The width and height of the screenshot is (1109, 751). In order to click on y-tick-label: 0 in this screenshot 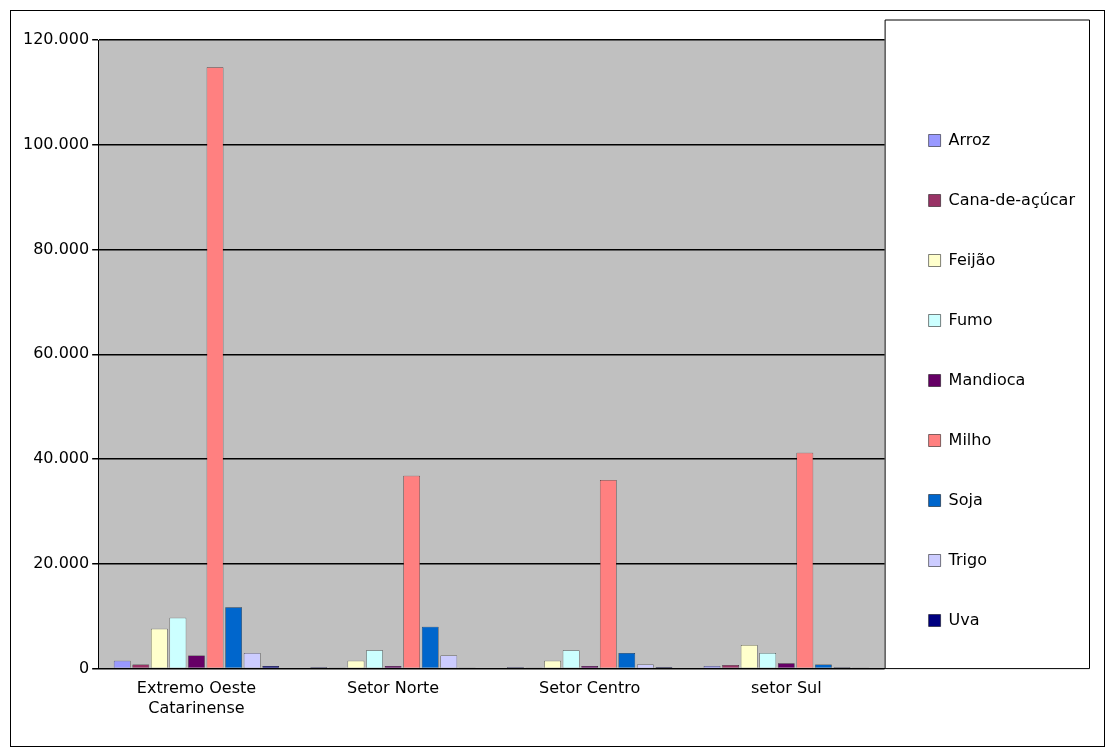, I will do `click(84, 667)`.